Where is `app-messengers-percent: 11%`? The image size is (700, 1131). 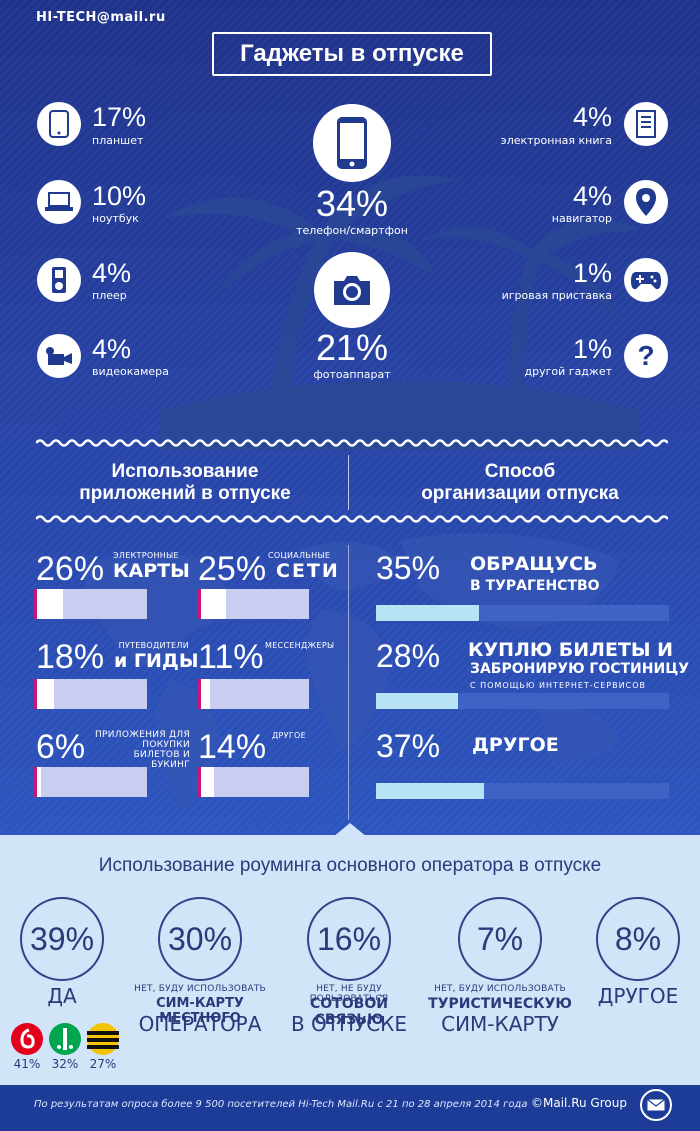 app-messengers-percent: 11% is located at coordinates (231, 657).